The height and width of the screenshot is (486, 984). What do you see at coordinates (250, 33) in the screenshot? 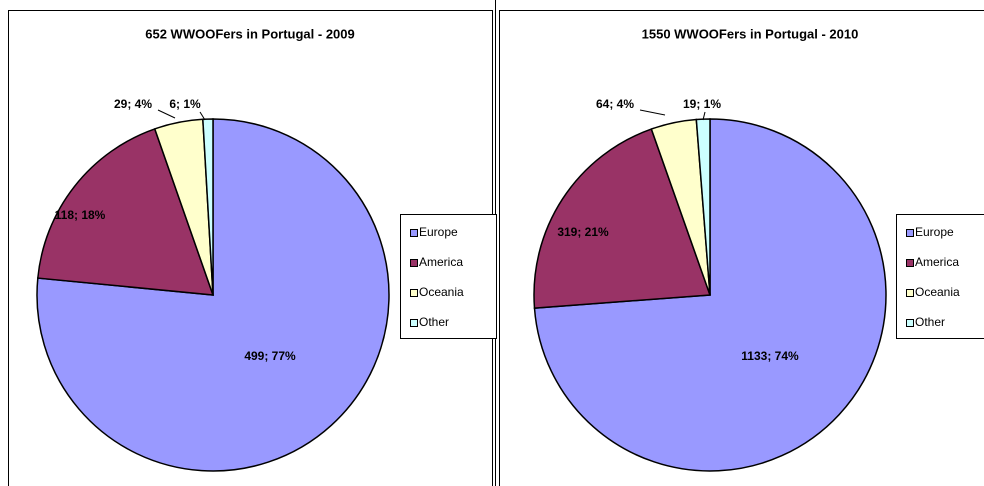
I see `chart-title: 652 WWOOFers in Portugal - 2009` at bounding box center [250, 33].